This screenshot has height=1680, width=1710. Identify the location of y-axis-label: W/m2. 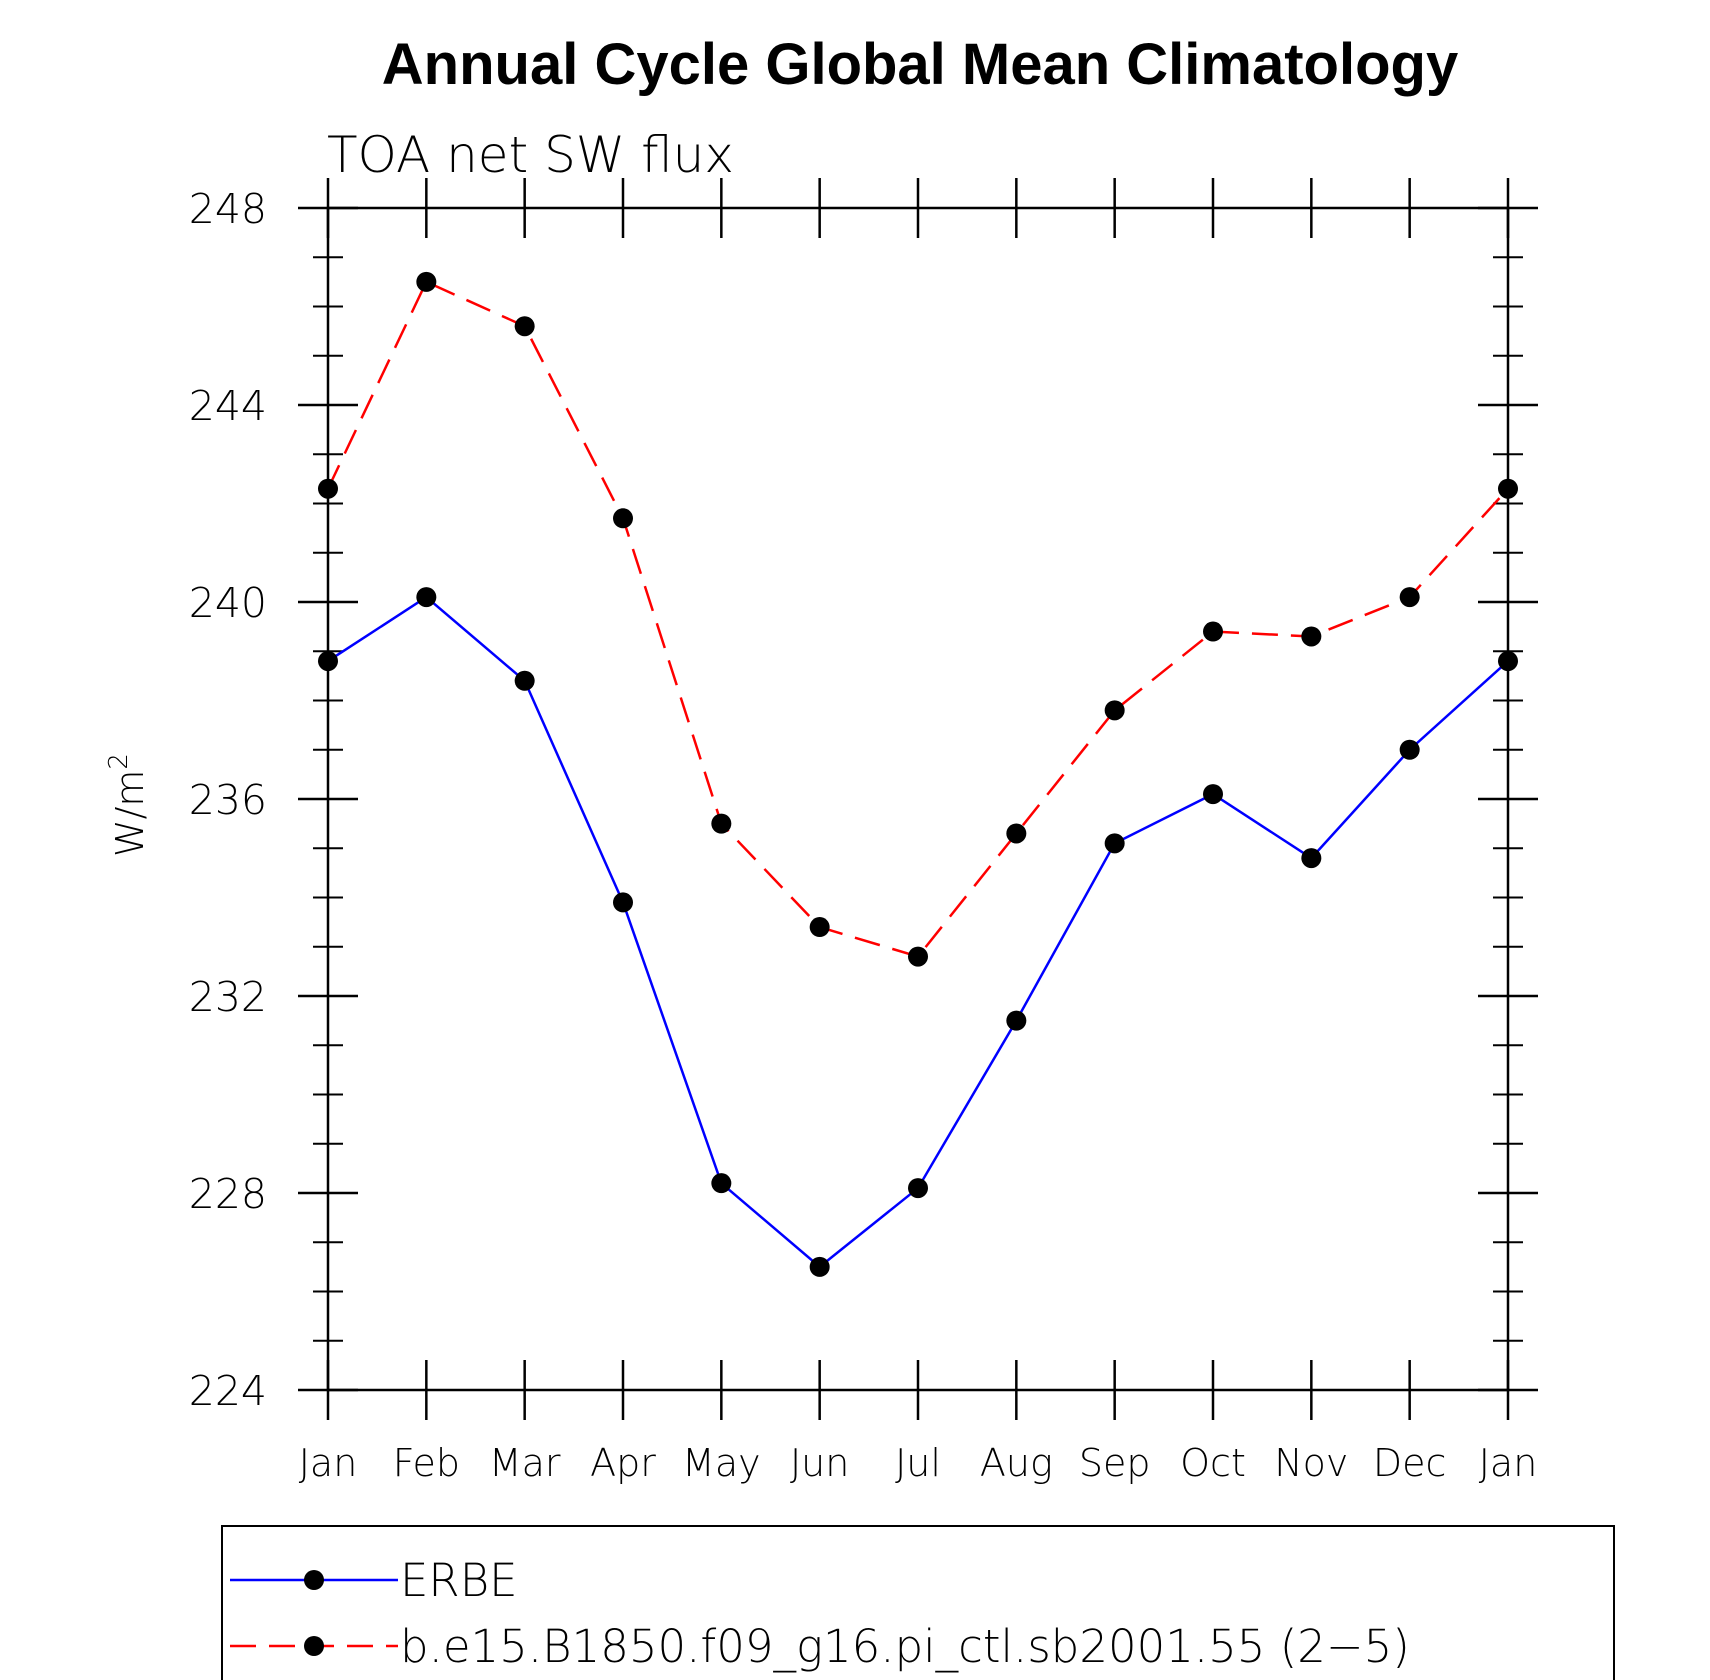
(128, 805).